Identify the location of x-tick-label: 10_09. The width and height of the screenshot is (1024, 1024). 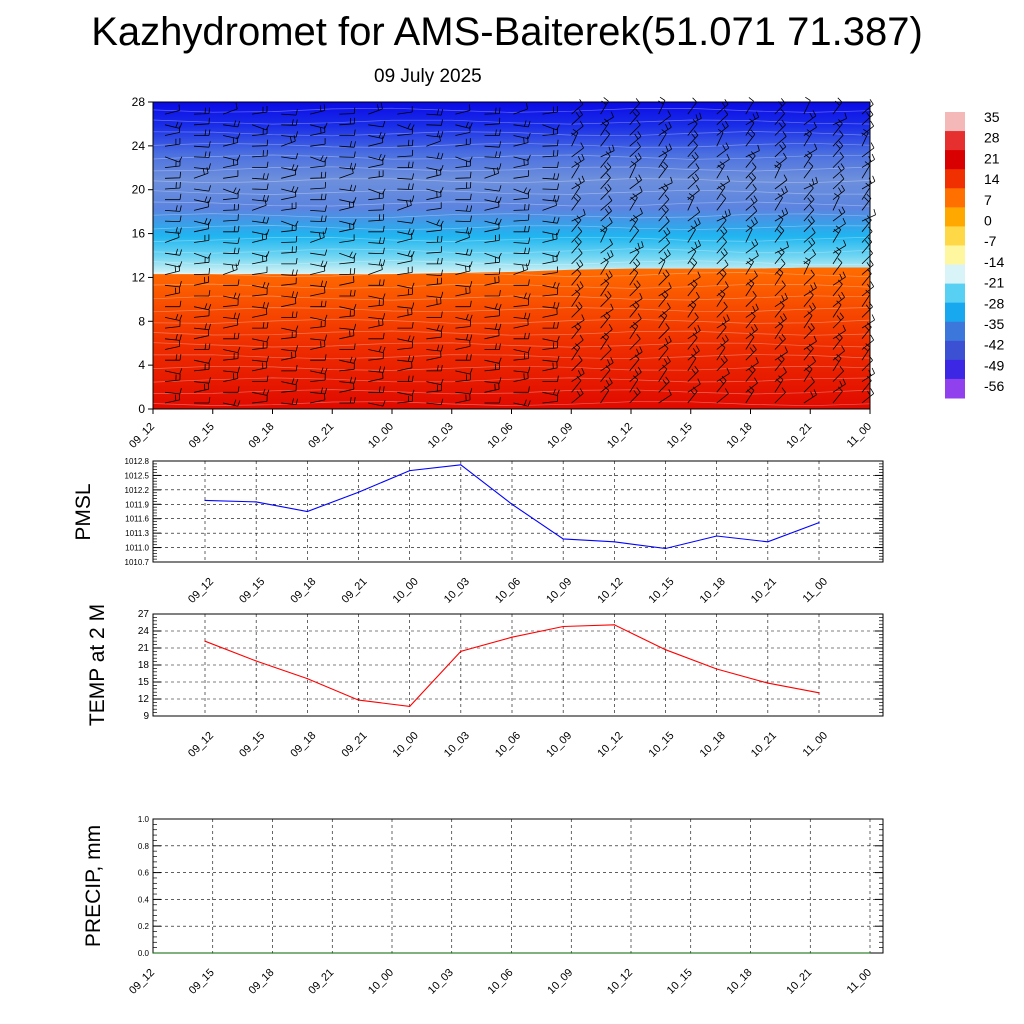
(559, 591).